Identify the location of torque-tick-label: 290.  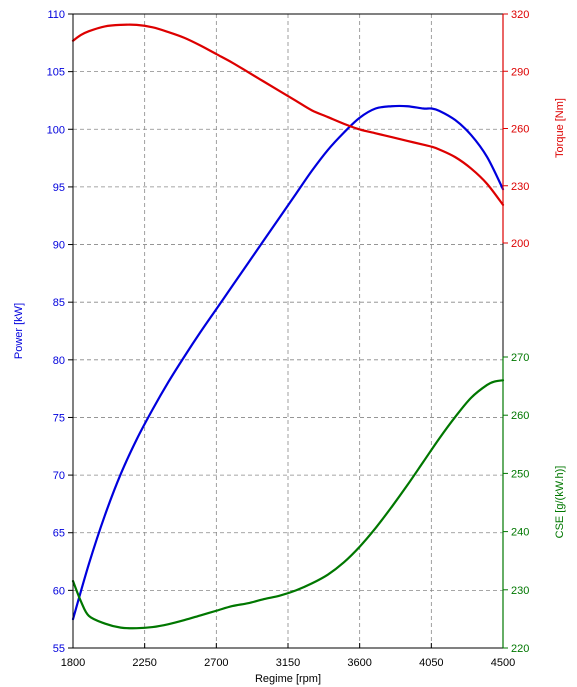
(520, 72).